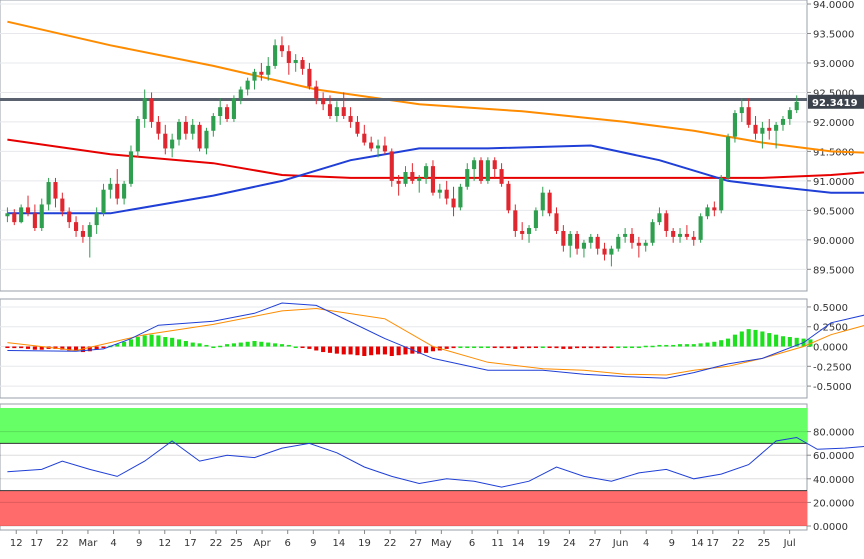  What do you see at coordinates (789, 543) in the screenshot?
I see `x-tick-label: Jul` at bounding box center [789, 543].